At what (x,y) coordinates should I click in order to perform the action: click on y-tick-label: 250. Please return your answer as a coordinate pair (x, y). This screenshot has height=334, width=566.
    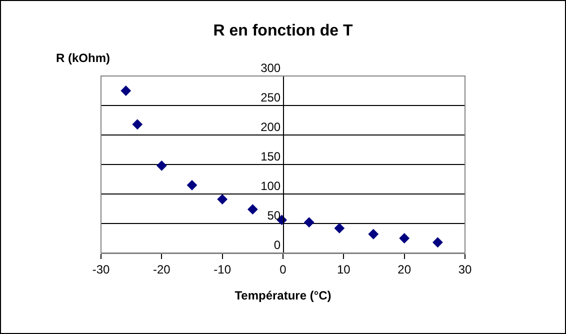
    Looking at the image, I should click on (270, 97).